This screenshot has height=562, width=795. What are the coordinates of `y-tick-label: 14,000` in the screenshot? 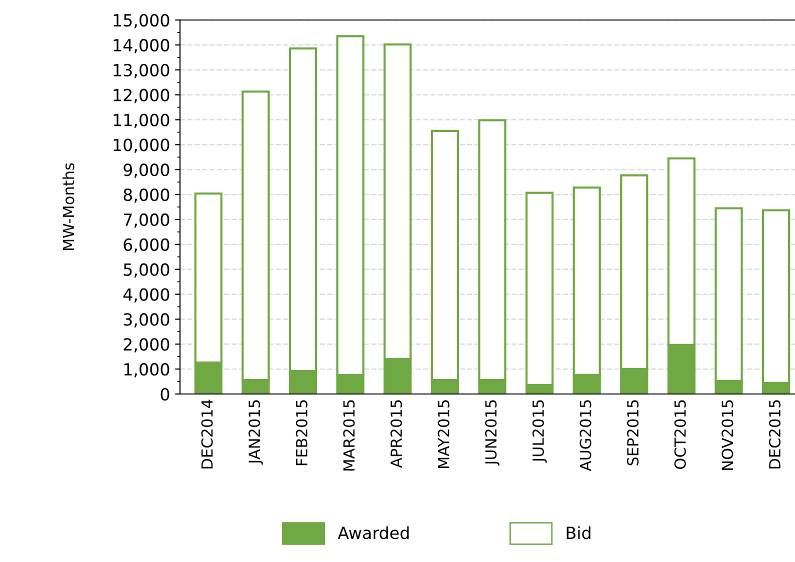 It's located at (142, 46).